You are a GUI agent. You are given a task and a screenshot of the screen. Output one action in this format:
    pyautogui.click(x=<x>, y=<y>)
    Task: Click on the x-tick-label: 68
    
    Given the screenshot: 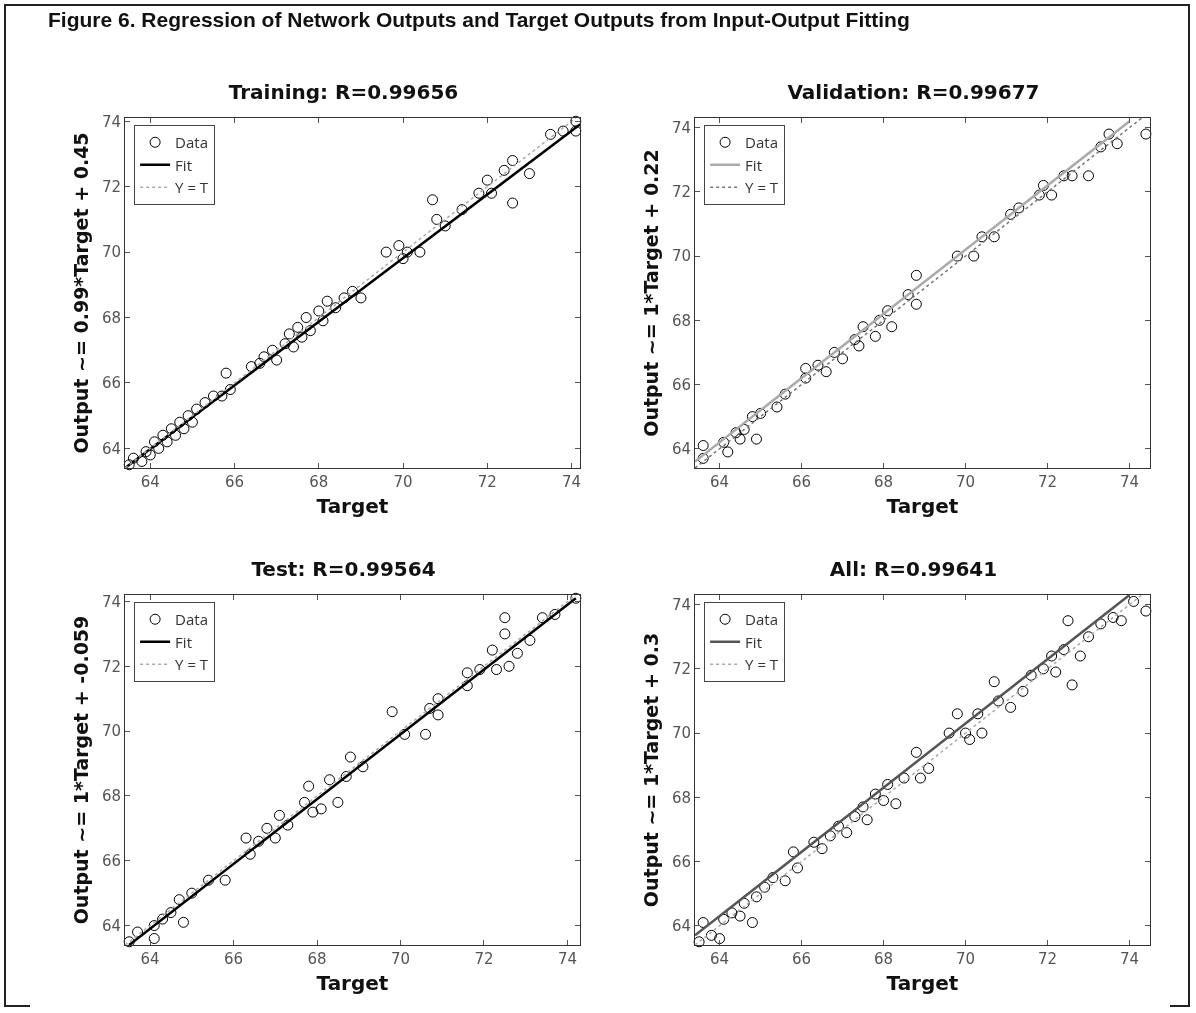 What is the action you would take?
    pyautogui.click(x=884, y=959)
    